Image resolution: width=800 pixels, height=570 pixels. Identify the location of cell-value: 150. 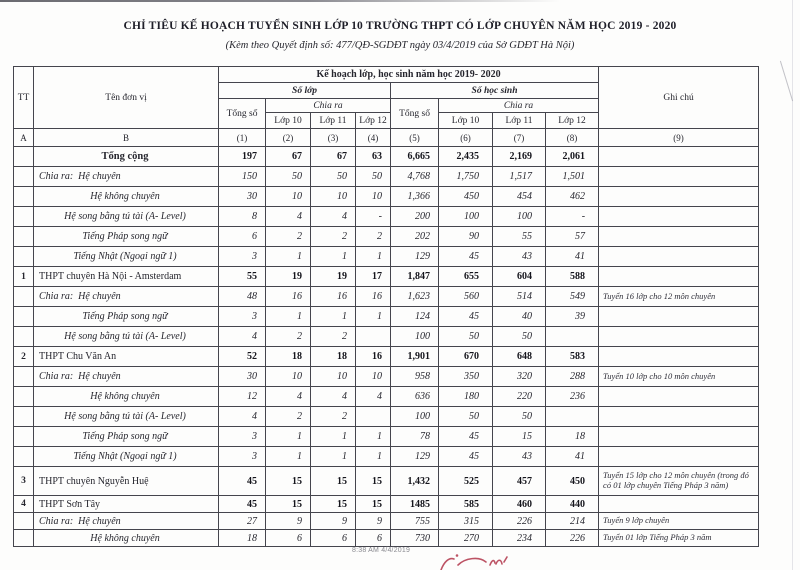
(242, 176).